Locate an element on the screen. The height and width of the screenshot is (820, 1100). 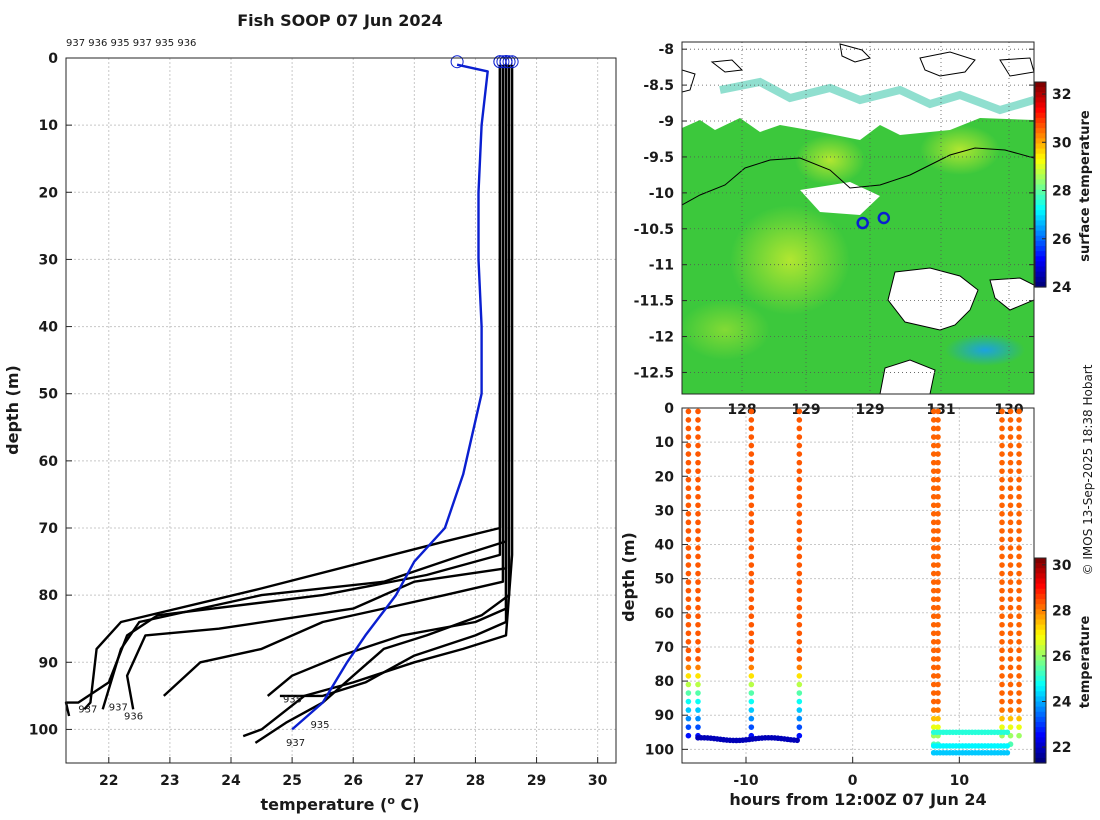
profile-xtick-label: 25 is located at coordinates (291, 781).